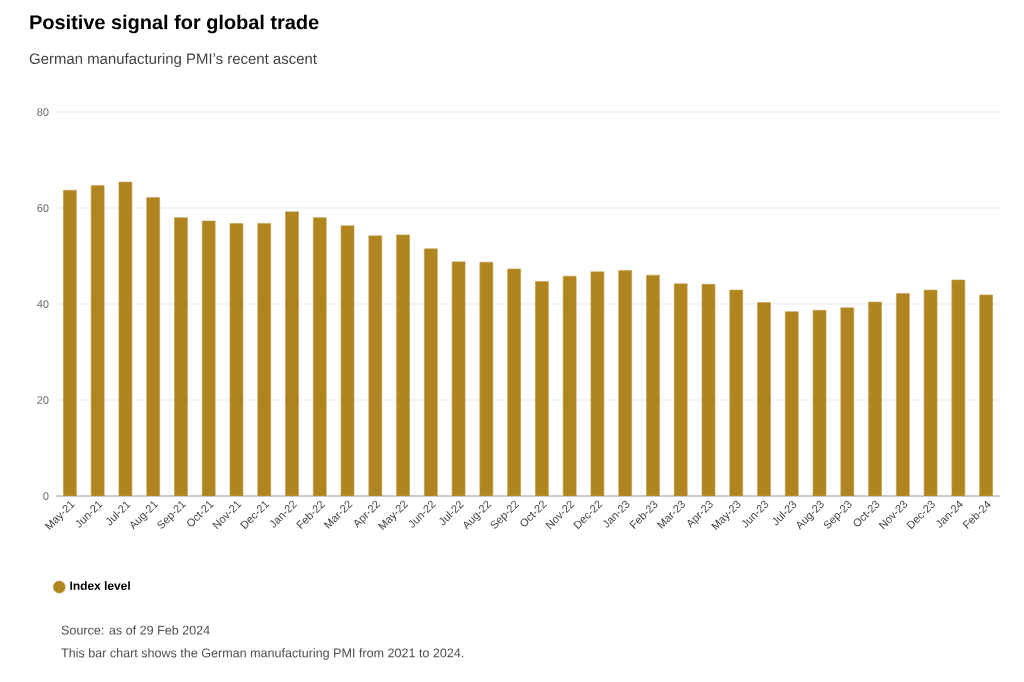 This screenshot has height=682, width=1024. I want to click on chart-title: Positive signal for global trade, so click(174, 24).